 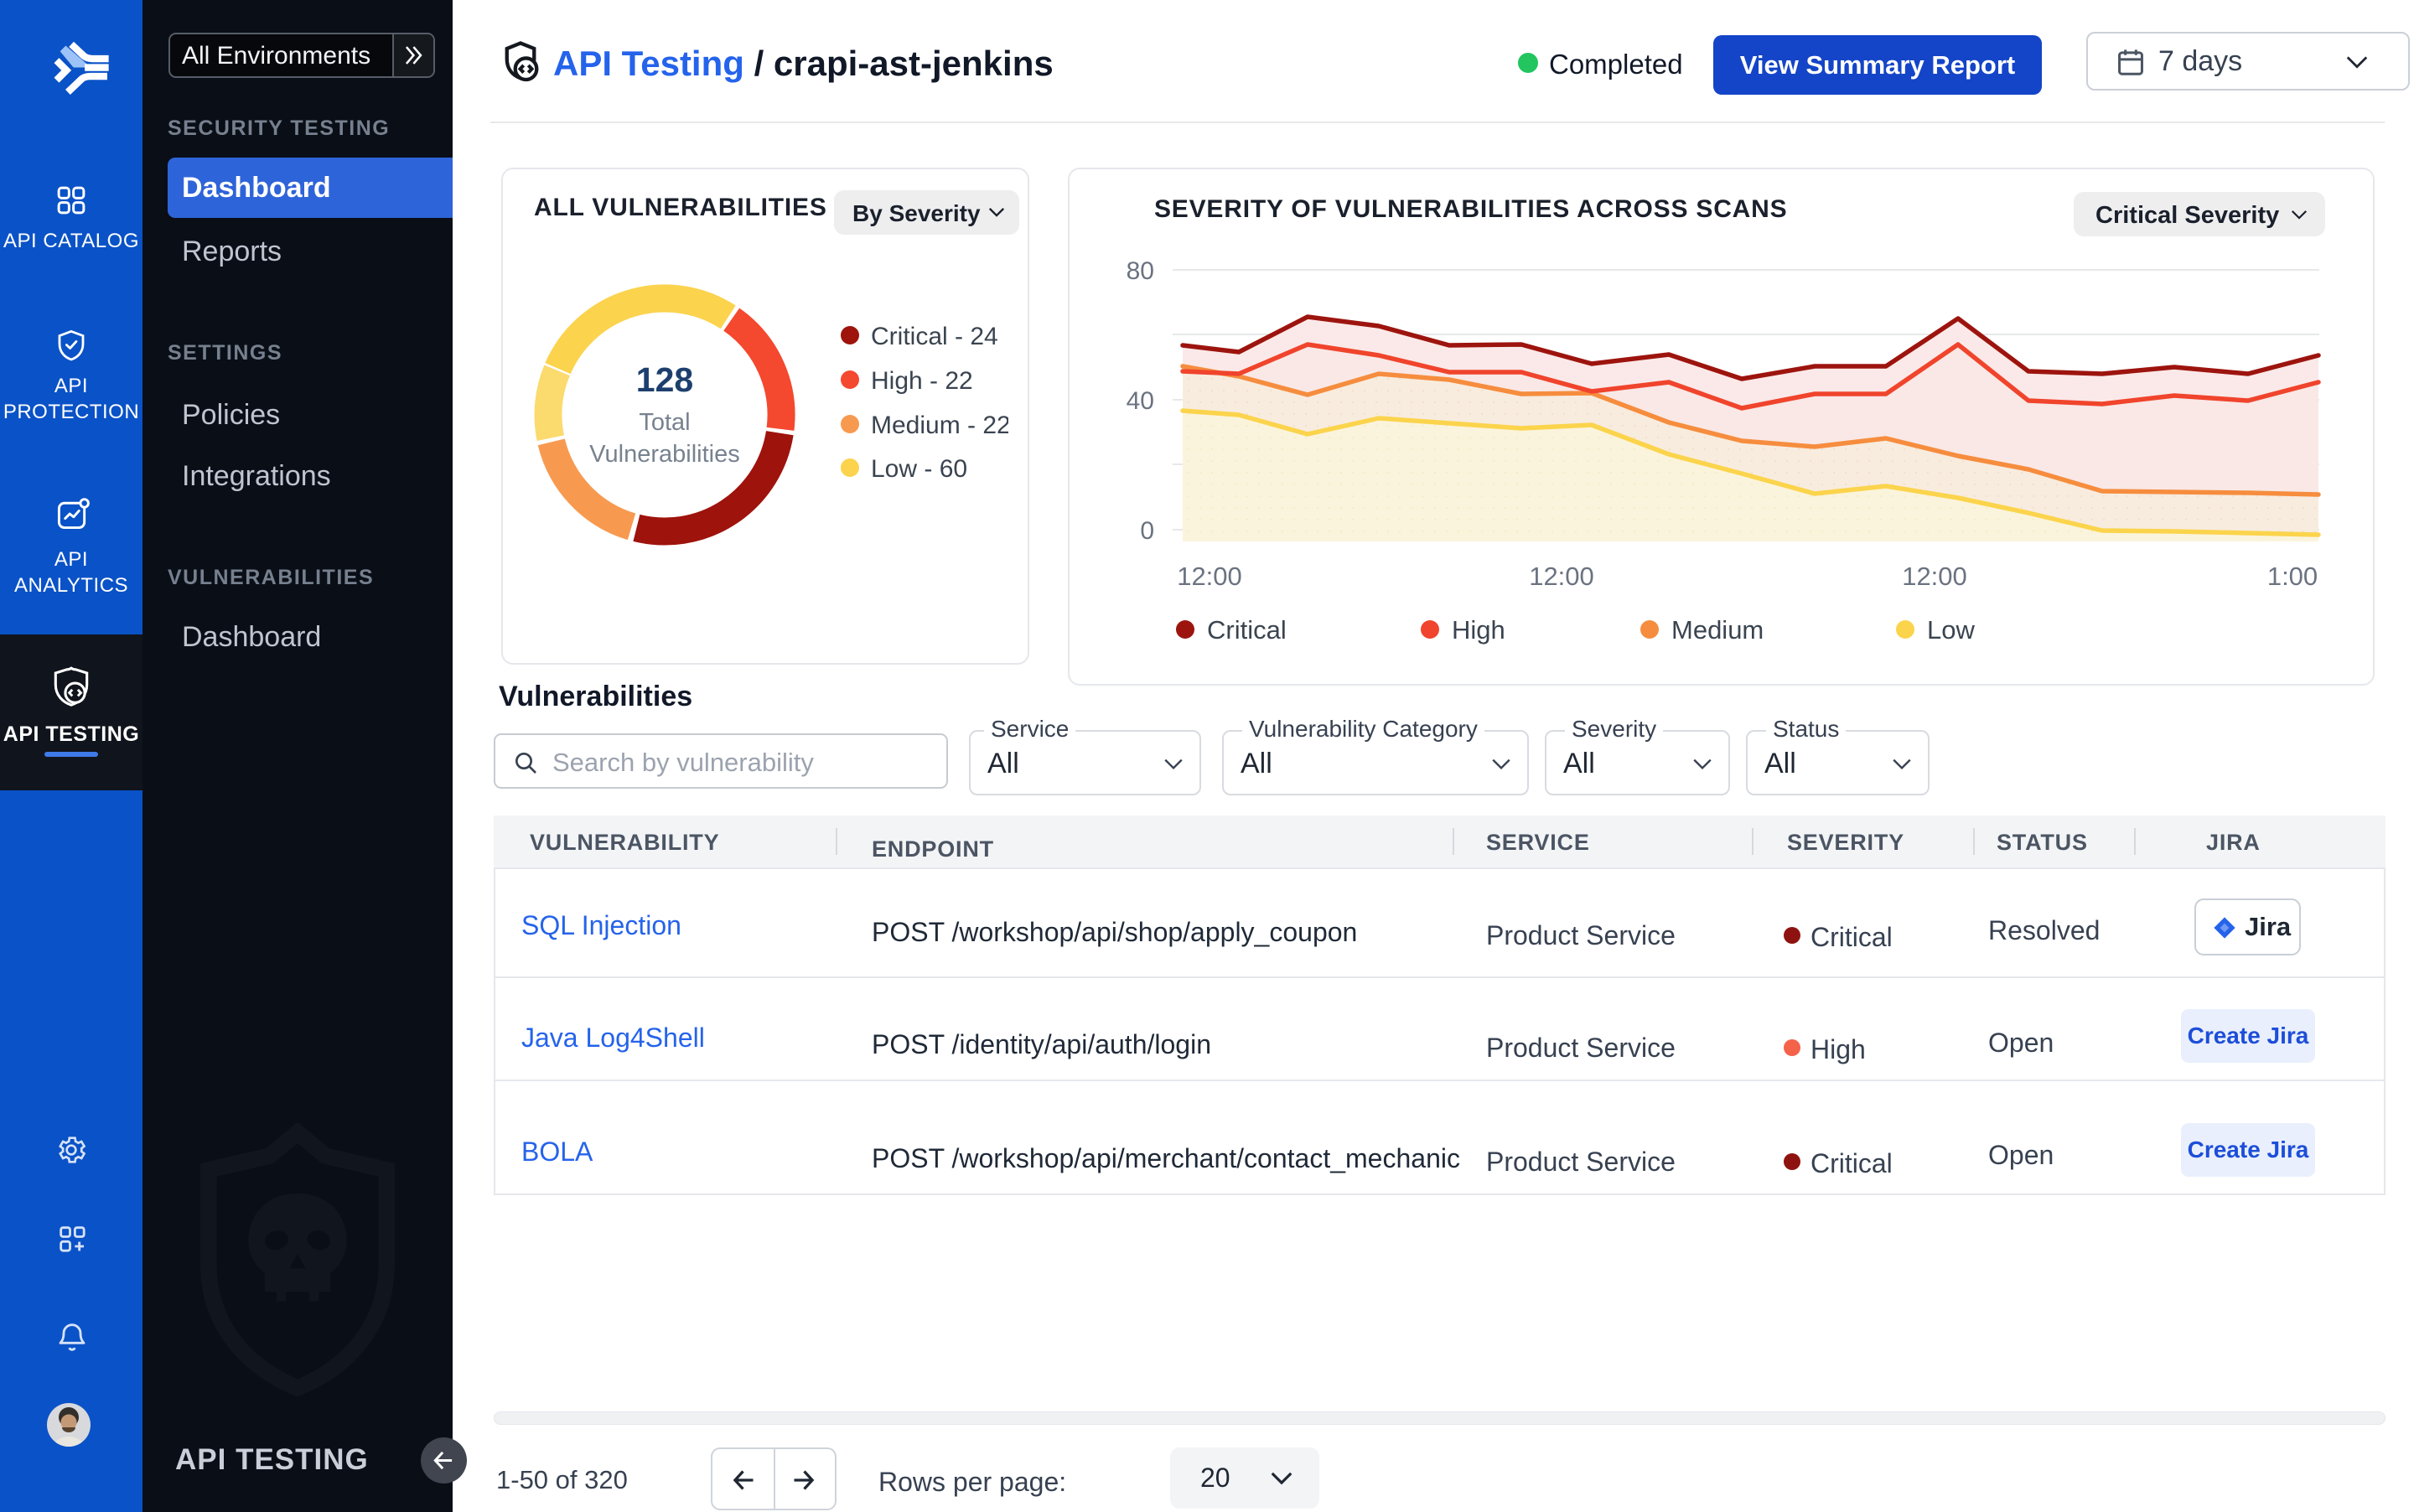 I want to click on svg-text: 1:00, so click(x=2293, y=576).